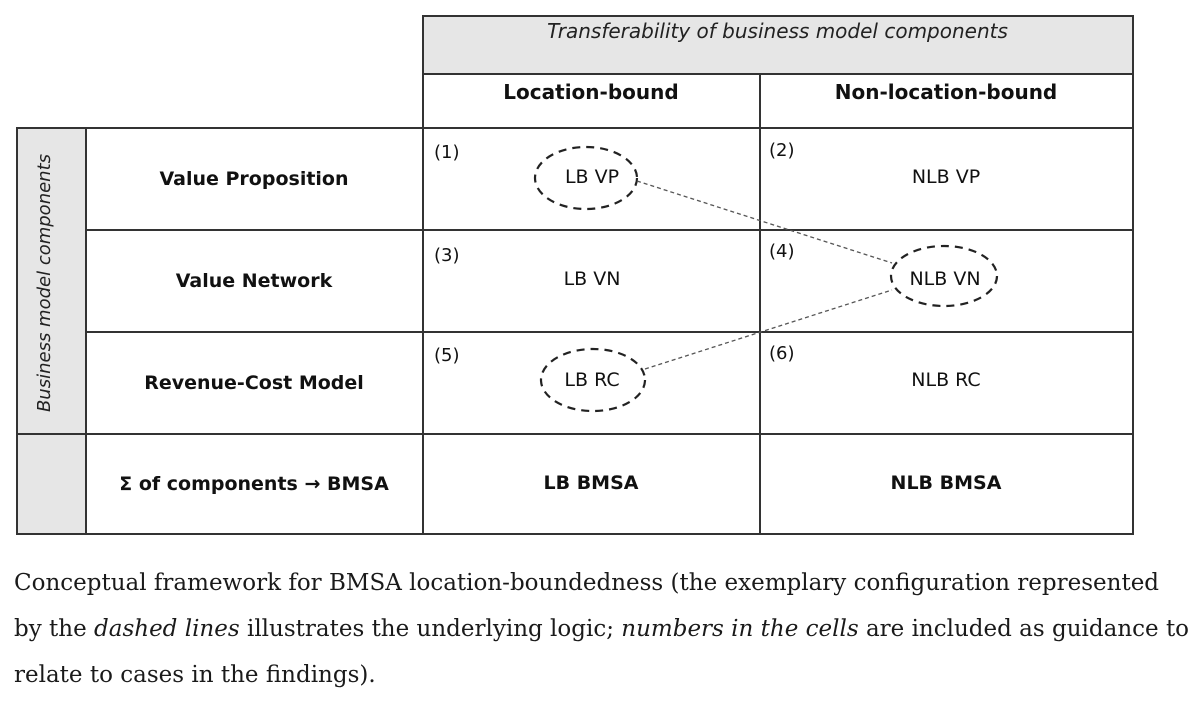 Image resolution: width=1200 pixels, height=715 pixels. I want to click on ellipse-nlb-vn, so click(944, 276).